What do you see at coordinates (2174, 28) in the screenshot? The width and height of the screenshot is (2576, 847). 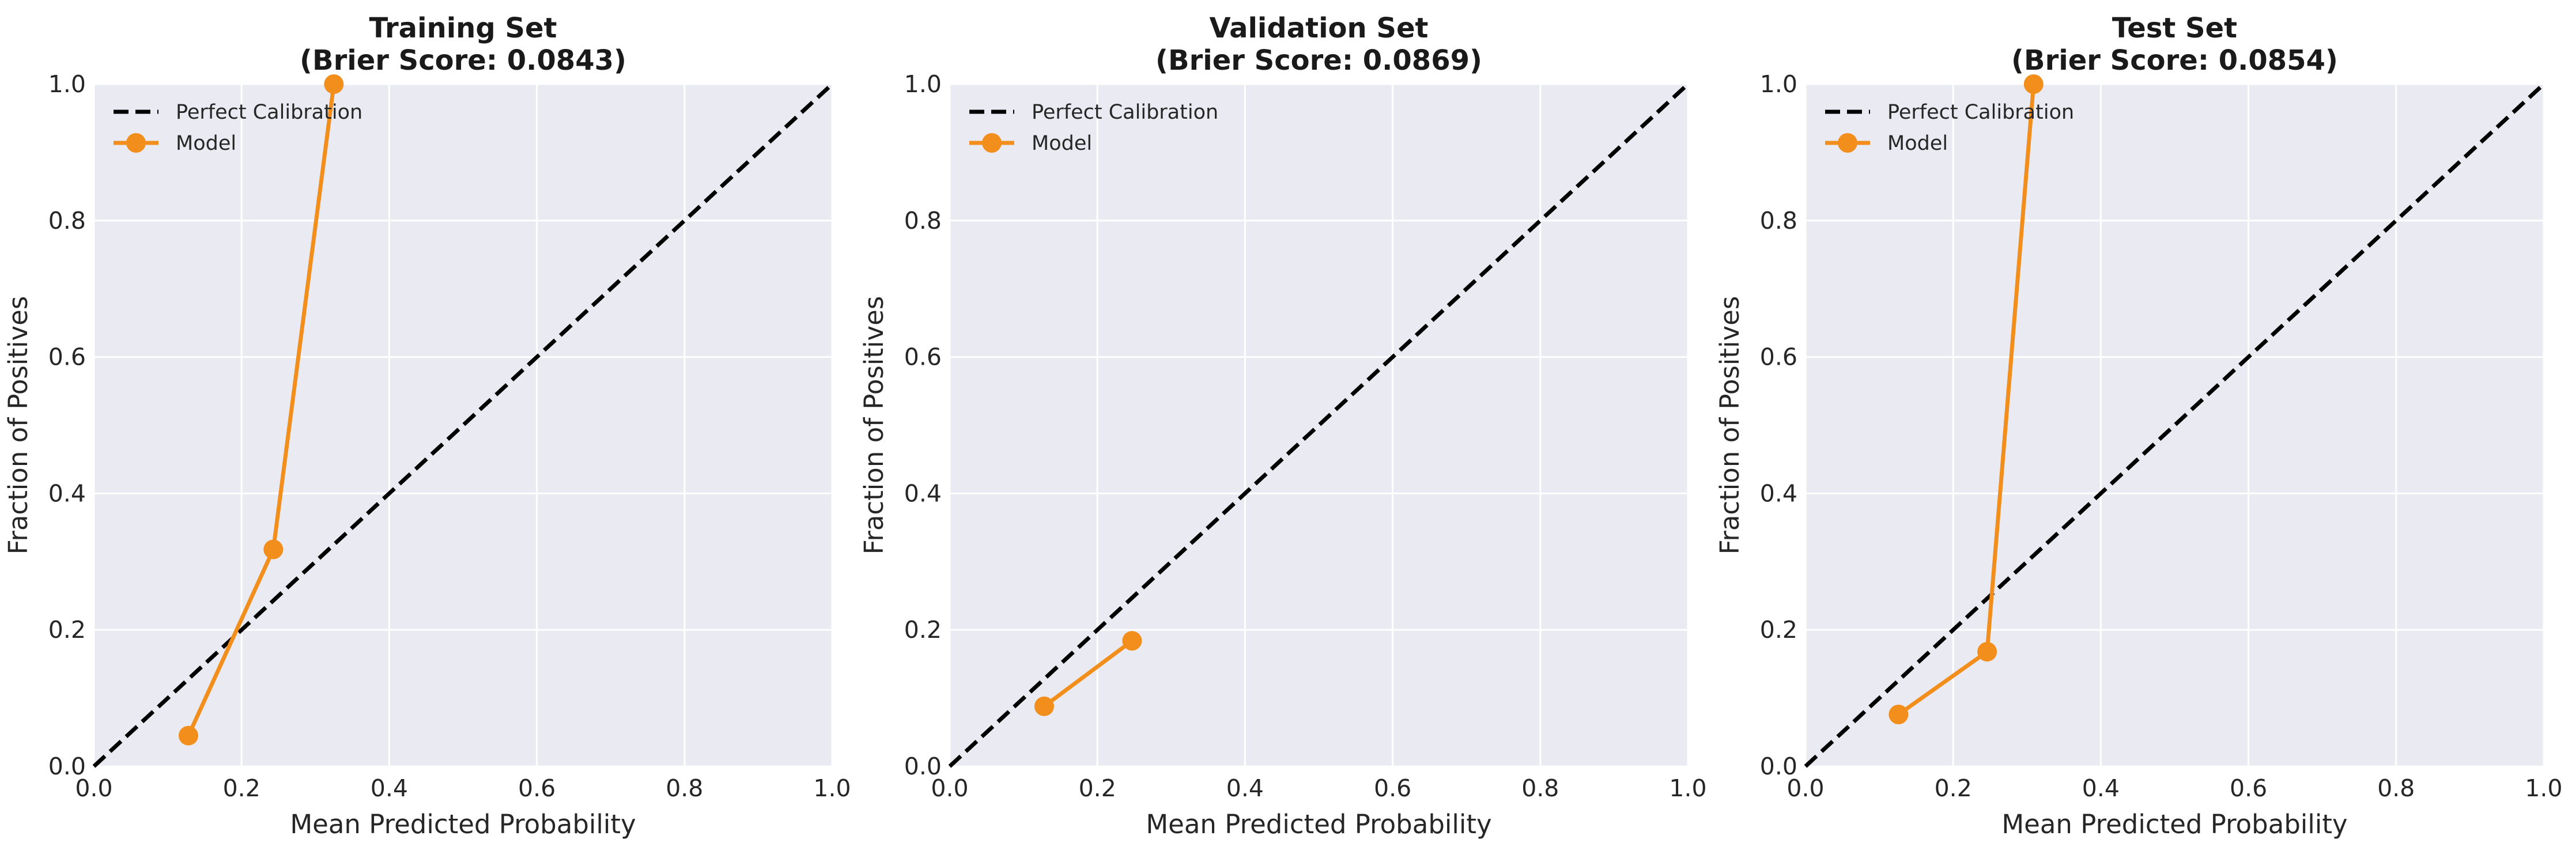 I see `chart-title: Test Set` at bounding box center [2174, 28].